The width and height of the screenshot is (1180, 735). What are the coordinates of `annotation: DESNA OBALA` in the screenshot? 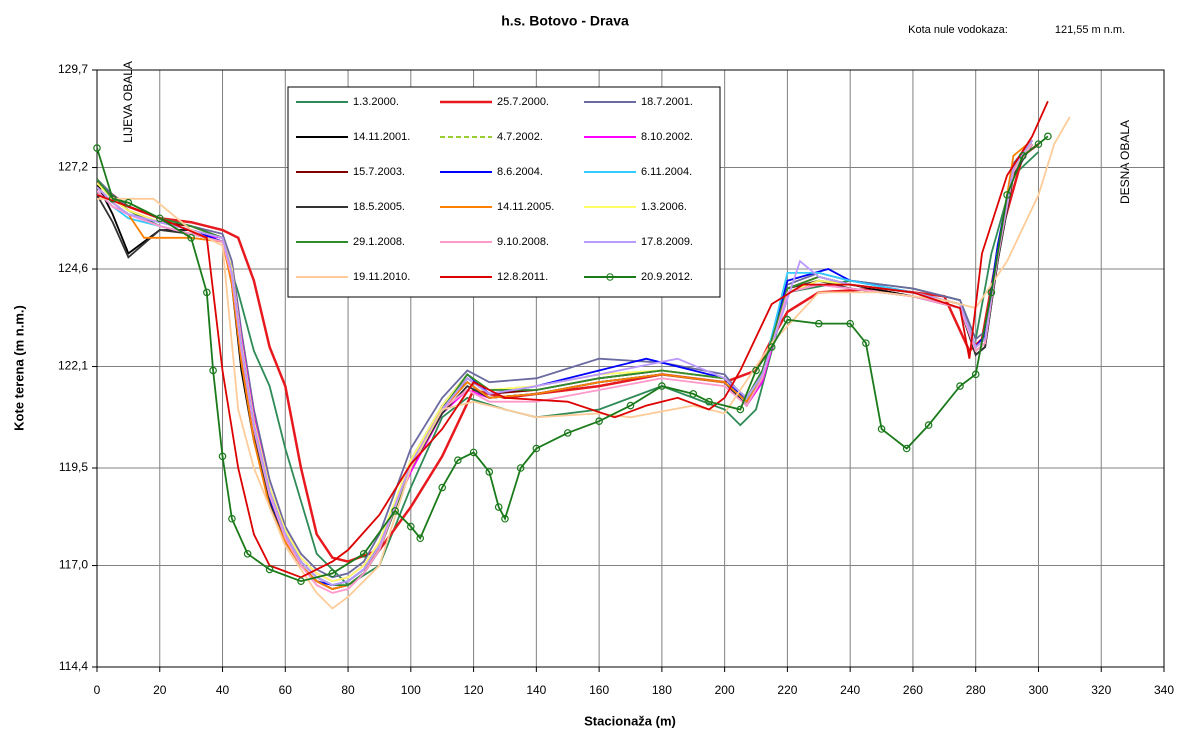 It's located at (1125, 162).